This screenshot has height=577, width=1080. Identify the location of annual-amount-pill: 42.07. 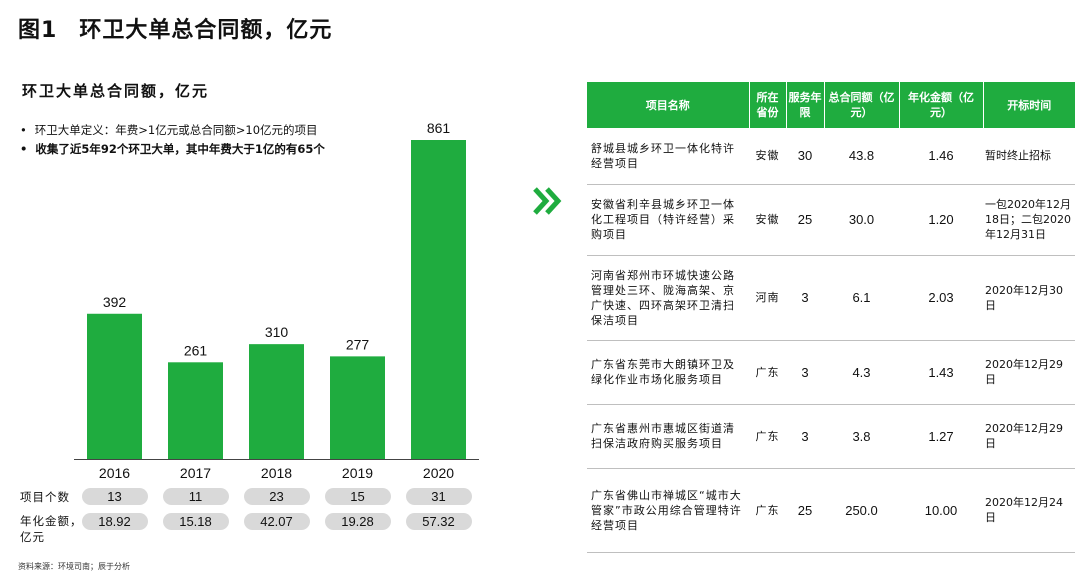
(276, 521).